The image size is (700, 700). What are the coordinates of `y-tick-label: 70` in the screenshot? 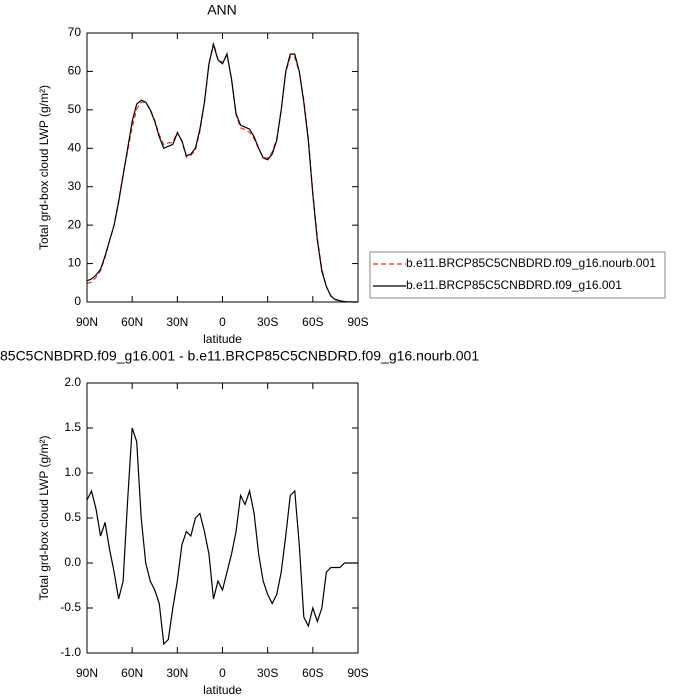 It's located at (75, 32).